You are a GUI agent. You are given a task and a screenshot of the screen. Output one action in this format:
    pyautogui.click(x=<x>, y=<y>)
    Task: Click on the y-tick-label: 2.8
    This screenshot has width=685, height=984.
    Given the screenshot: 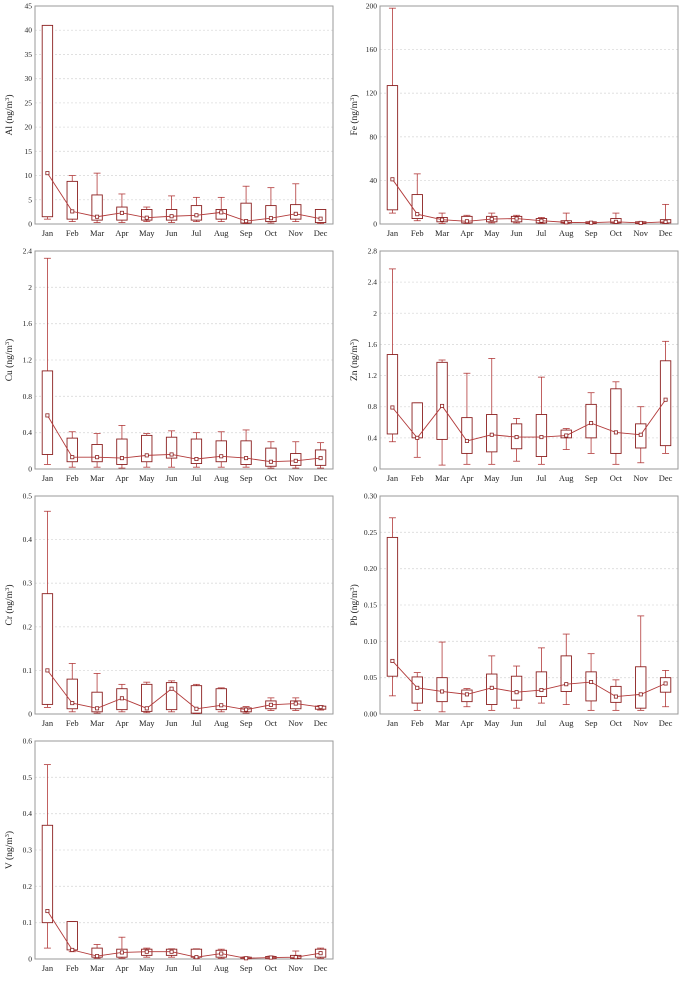 What is the action you would take?
    pyautogui.click(x=373, y=251)
    